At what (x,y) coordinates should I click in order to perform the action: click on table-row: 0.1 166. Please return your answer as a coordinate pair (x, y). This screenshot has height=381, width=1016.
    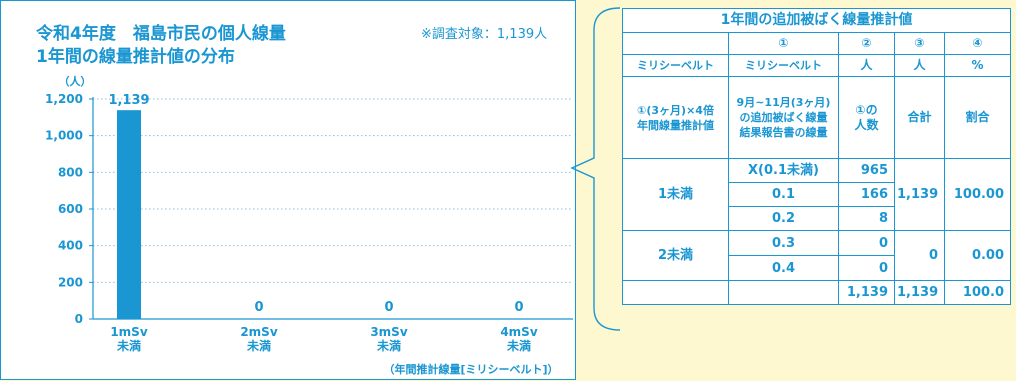
    Looking at the image, I should click on (817, 194).